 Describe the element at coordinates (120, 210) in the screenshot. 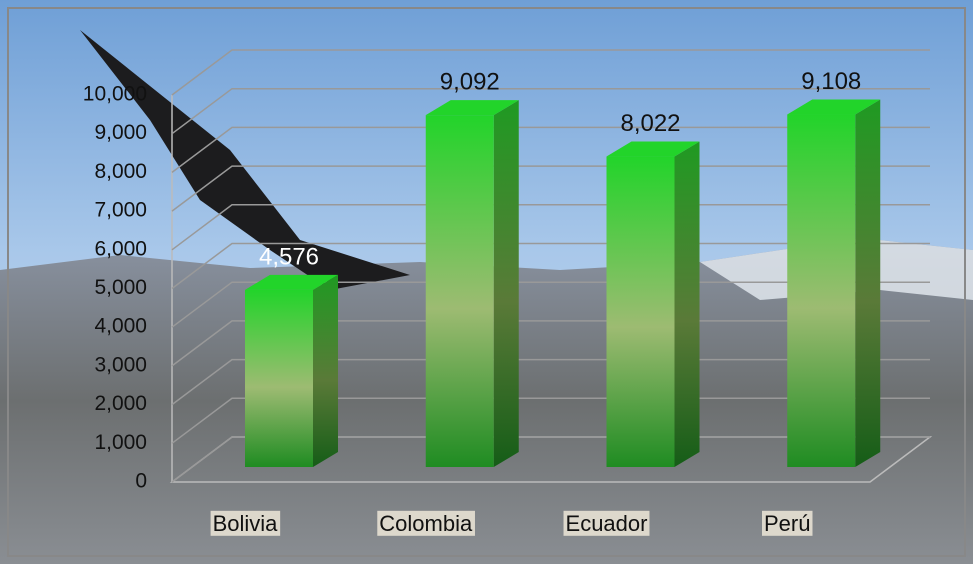

I see `y-tick-label: 7,000` at that location.